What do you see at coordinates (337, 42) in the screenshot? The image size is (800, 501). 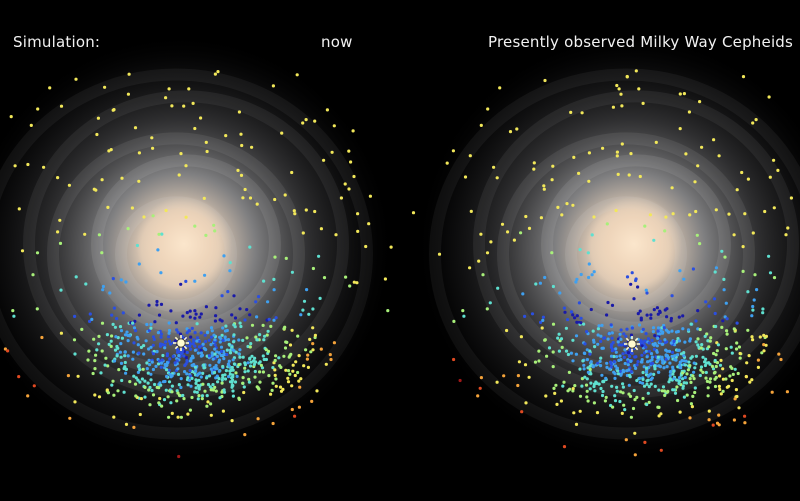 I see `time-label: now` at bounding box center [337, 42].